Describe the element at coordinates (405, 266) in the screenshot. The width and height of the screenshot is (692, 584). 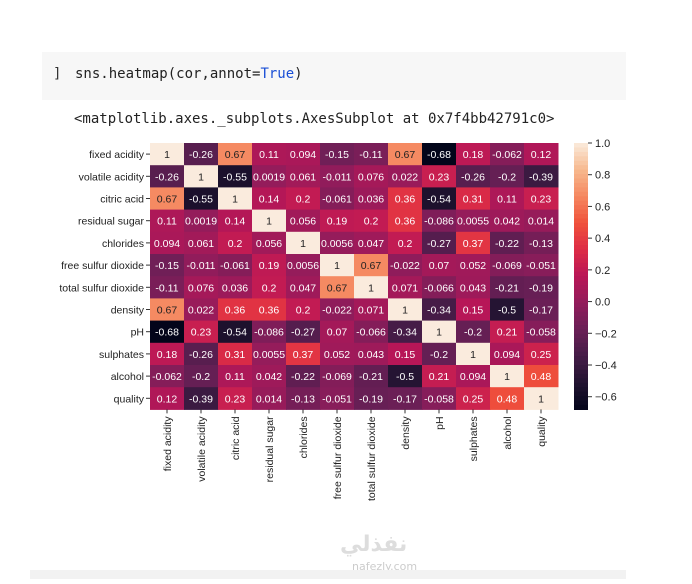
I see `cell-annotation: -0.022` at that location.